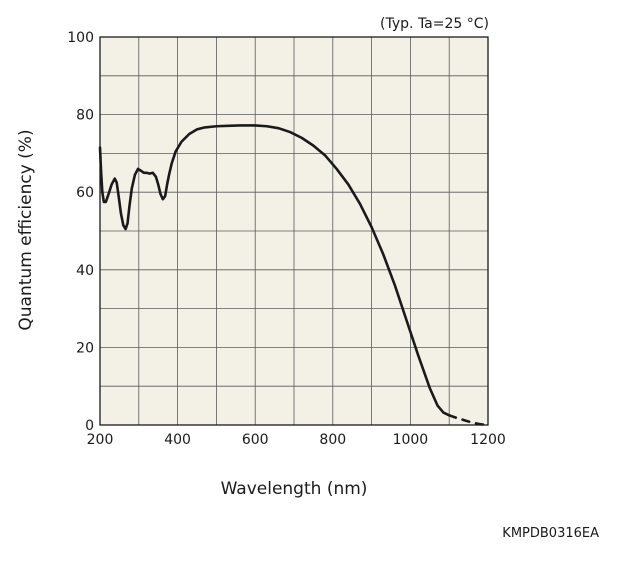 The width and height of the screenshot is (619, 579). I want to click on x-tick-label: 200, so click(100, 440).